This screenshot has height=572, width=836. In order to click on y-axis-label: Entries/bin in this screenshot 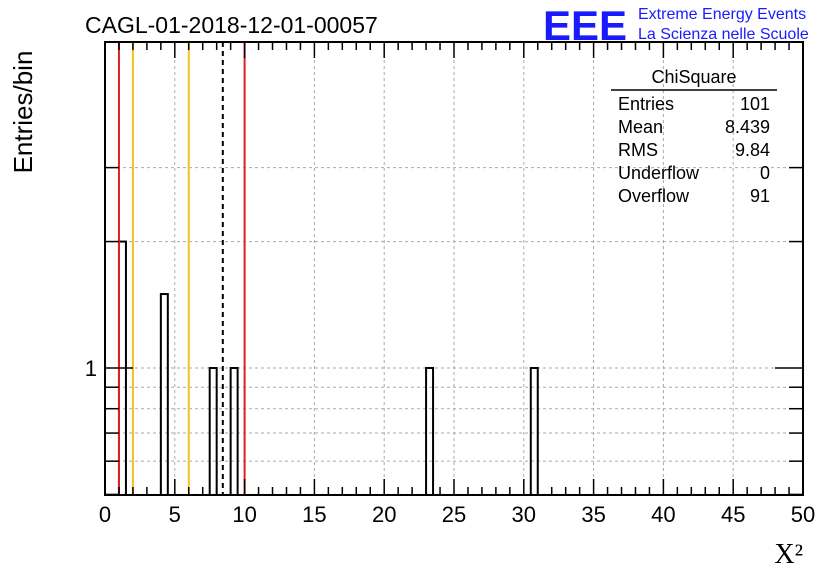, I will do `click(23, 112)`.